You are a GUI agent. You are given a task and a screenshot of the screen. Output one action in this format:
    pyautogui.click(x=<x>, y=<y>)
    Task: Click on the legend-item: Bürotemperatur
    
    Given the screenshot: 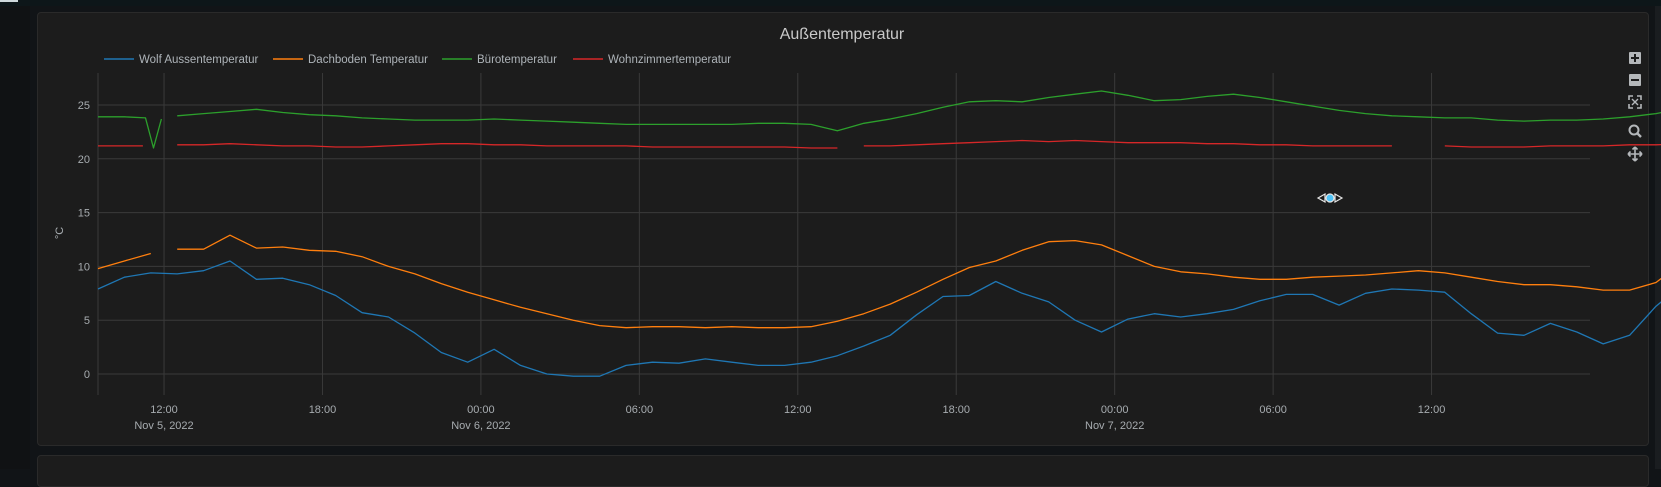 What is the action you would take?
    pyautogui.click(x=499, y=60)
    